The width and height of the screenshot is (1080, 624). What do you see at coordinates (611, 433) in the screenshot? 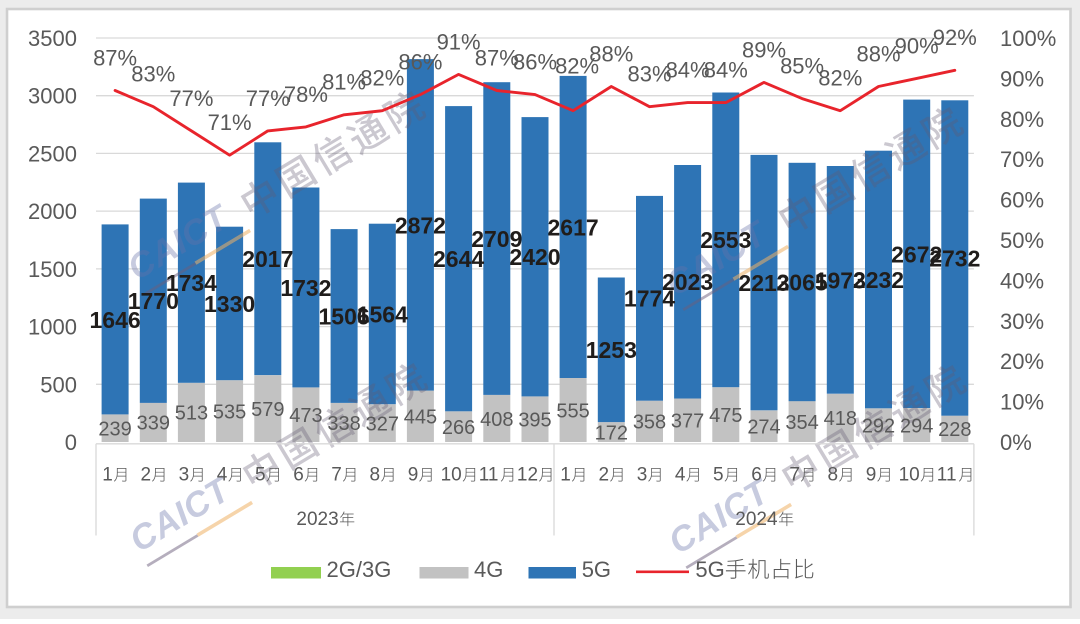
I see `svg-text: 172` at bounding box center [611, 433].